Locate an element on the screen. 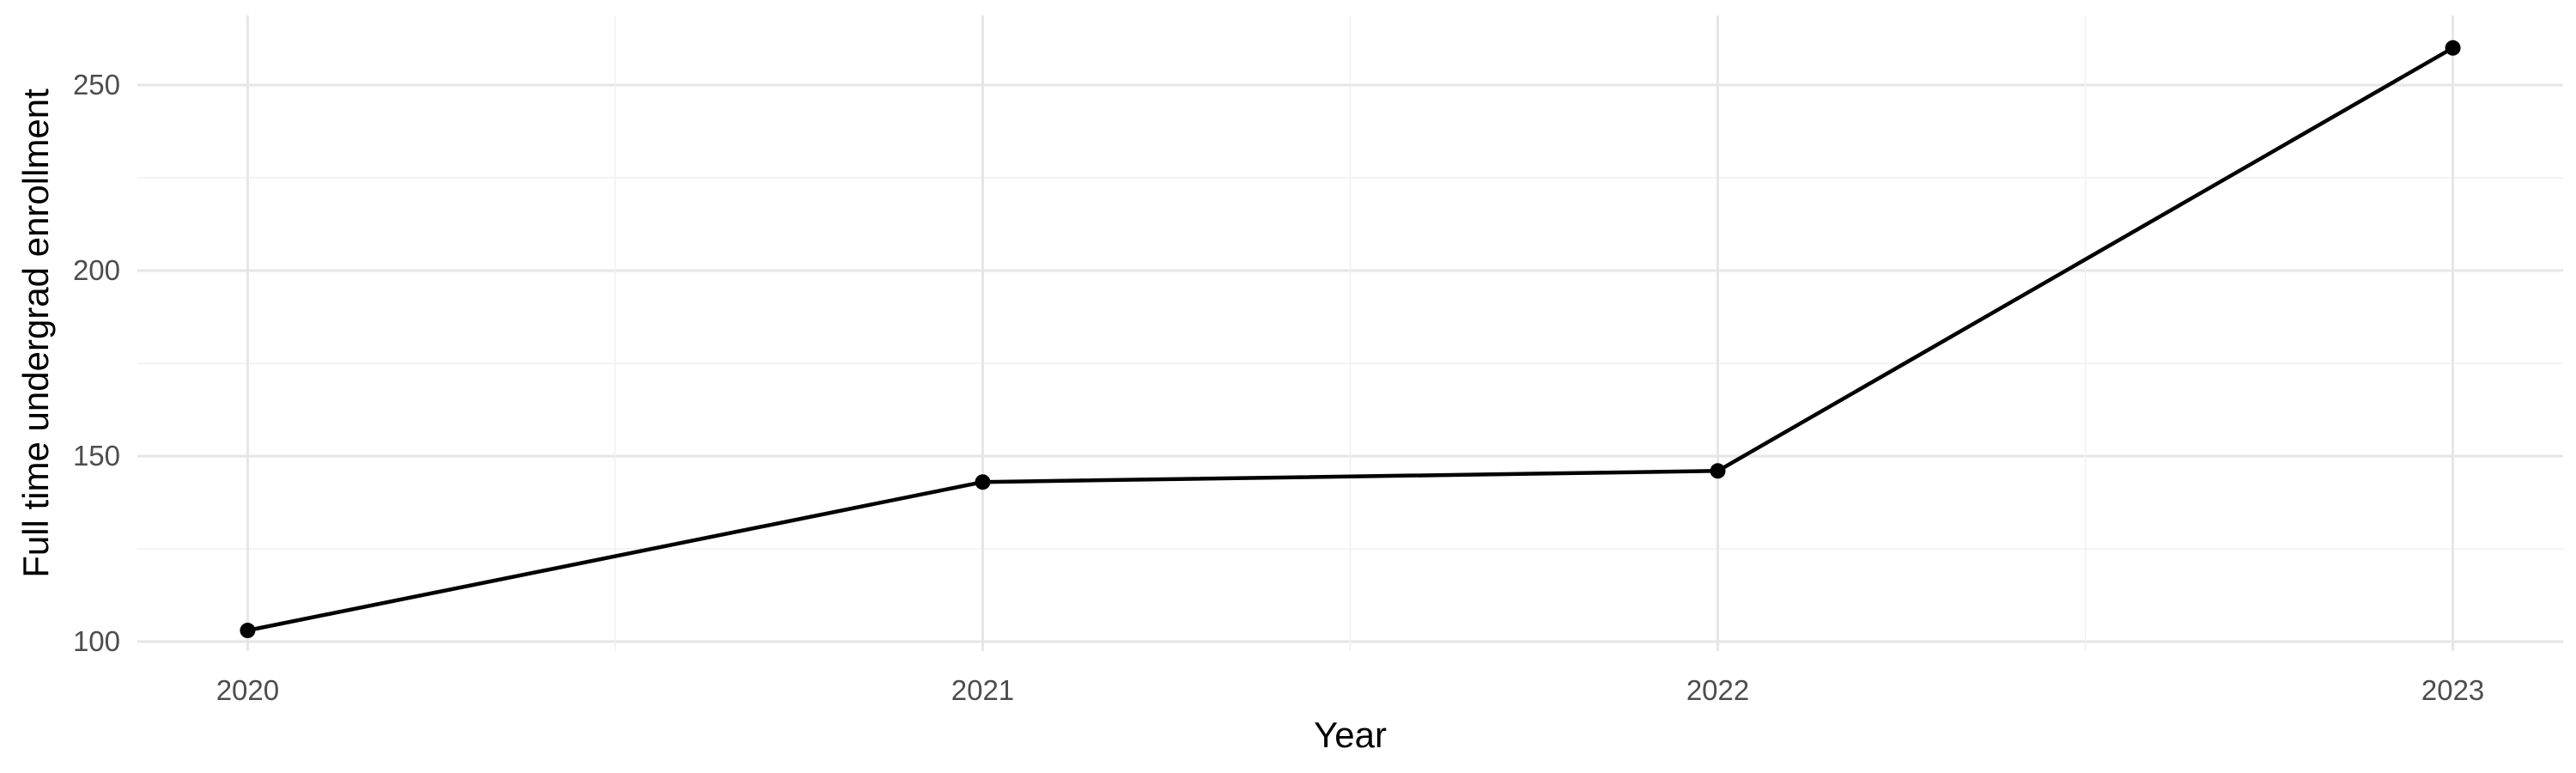 The height and width of the screenshot is (773, 2576). y-axis-title: Full time undergrad enrollment is located at coordinates (36, 333).